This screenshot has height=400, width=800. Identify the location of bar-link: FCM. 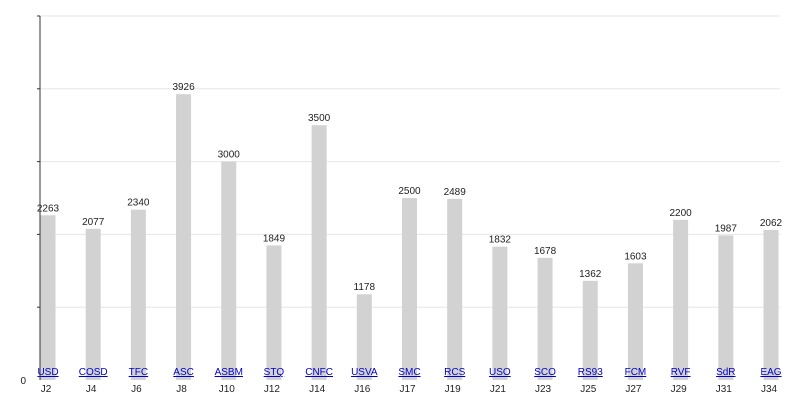
(636, 372).